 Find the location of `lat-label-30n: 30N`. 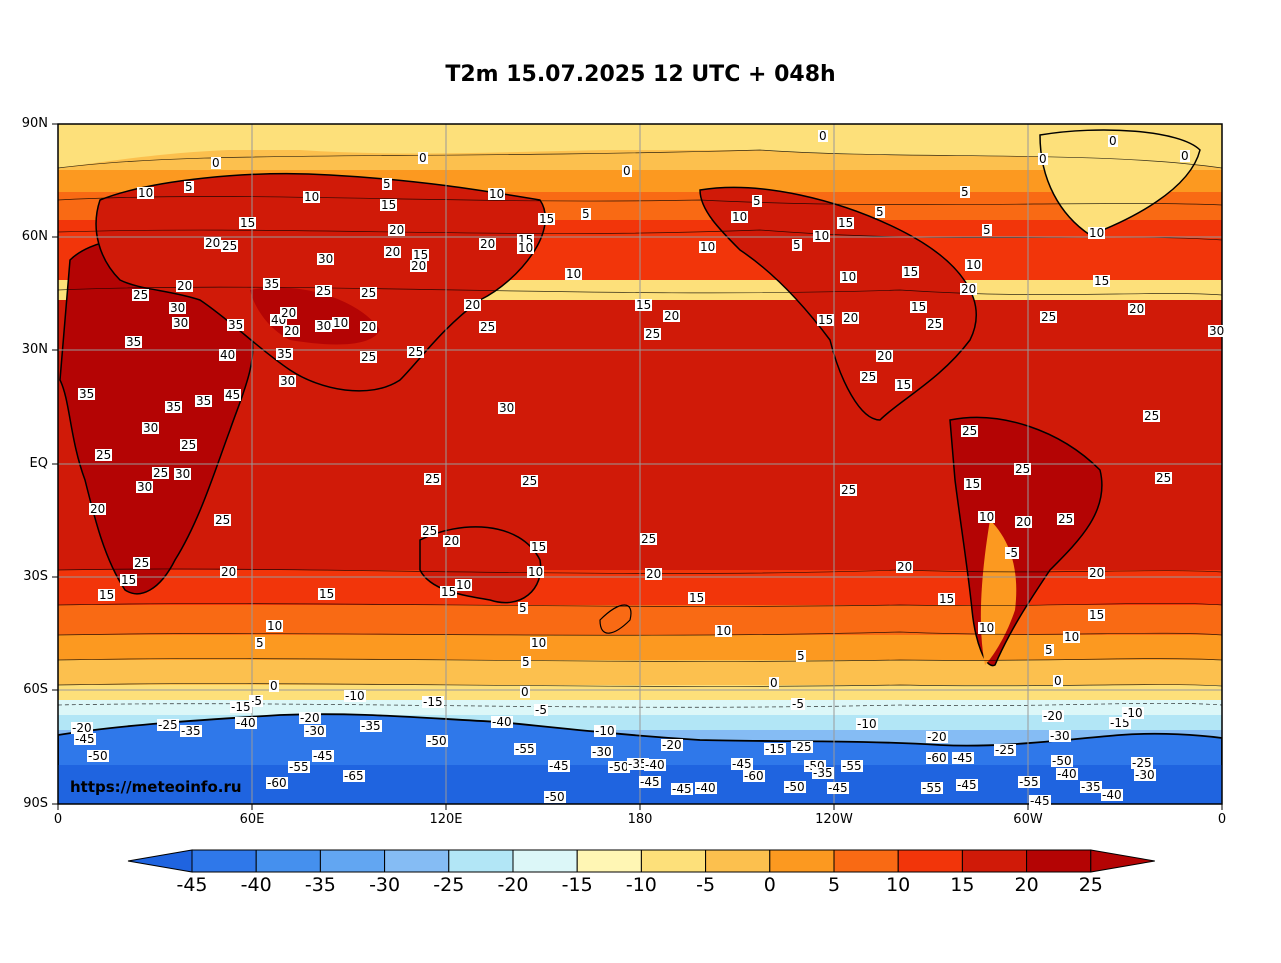

lat-label-30n: 30N is located at coordinates (34, 349).